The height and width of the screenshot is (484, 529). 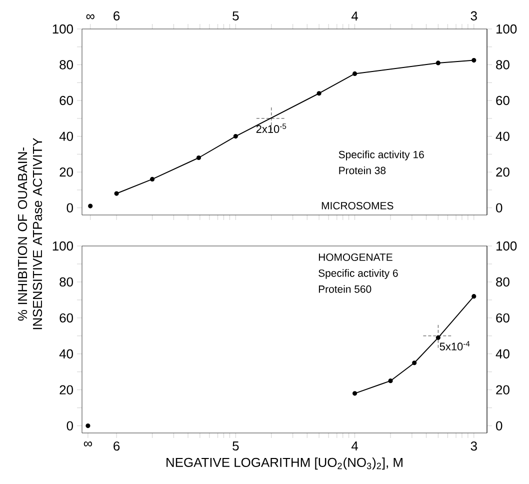 What do you see at coordinates (455, 345) in the screenshot?
I see `annotation: 5x10$^{-4}$` at bounding box center [455, 345].